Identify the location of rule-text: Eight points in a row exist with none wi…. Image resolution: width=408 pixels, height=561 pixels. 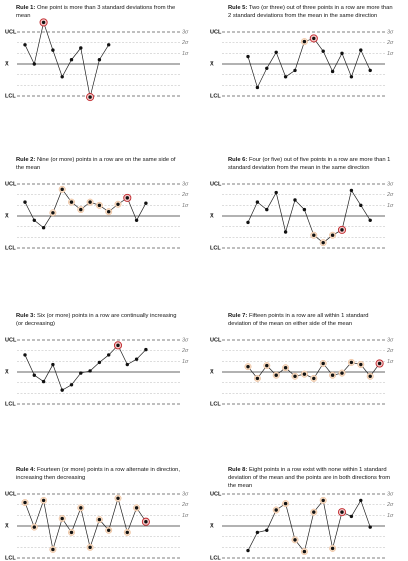
(309, 478).